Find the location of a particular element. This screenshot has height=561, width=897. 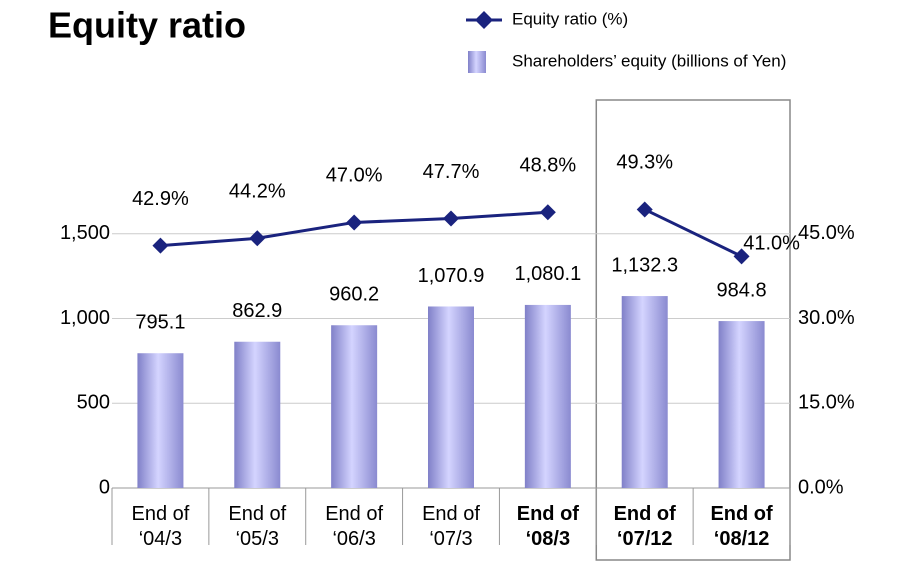

bar-value-label: 795.1 is located at coordinates (160, 323).